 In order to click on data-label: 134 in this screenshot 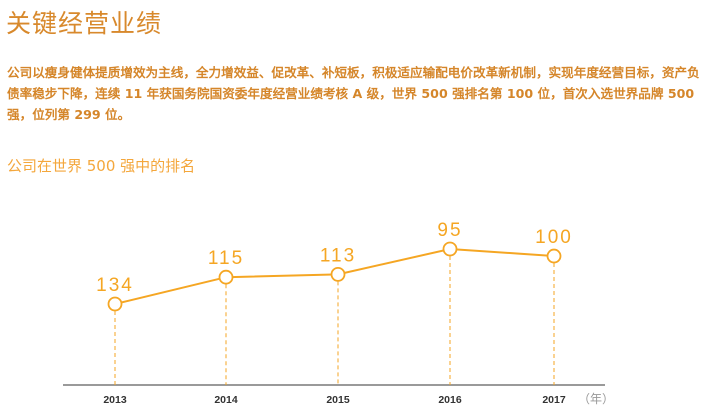, I will do `click(115, 285)`.